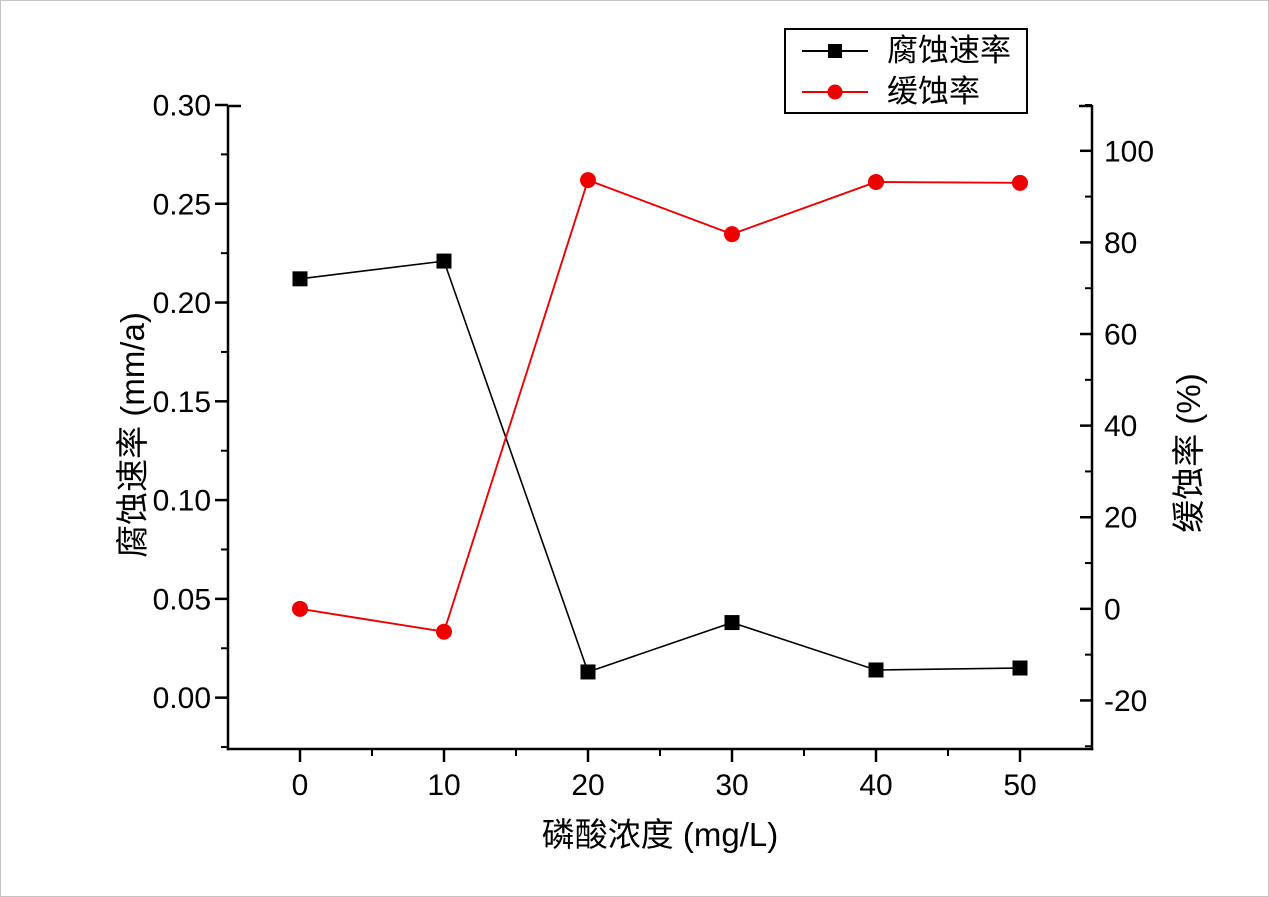 This screenshot has height=897, width=1269. I want to click on x-axis-title: 磷酸浓度 (mg/L), so click(660, 834).